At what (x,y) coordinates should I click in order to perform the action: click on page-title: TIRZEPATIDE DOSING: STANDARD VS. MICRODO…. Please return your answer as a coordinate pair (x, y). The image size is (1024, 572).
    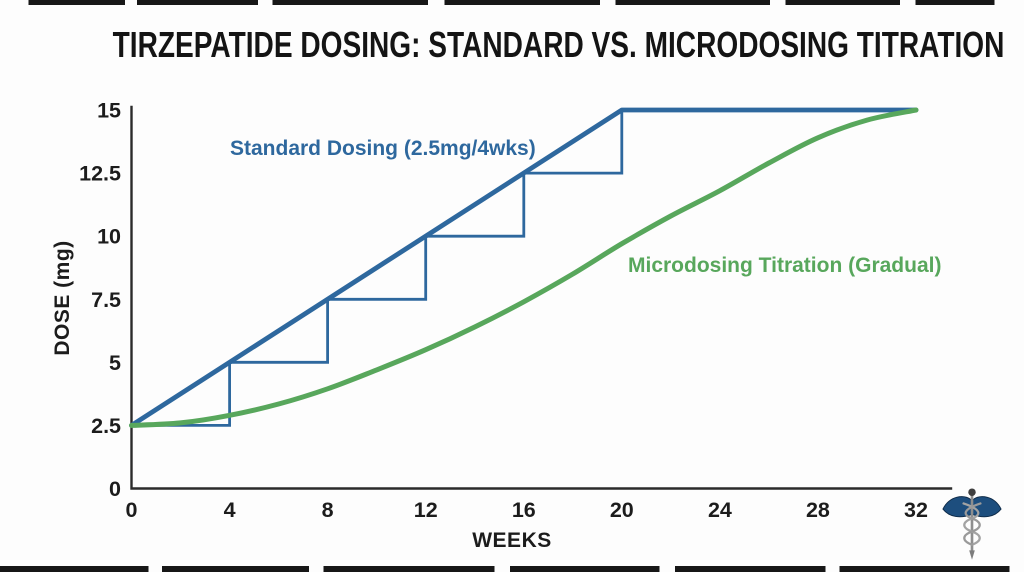
    Looking at the image, I should click on (558, 44).